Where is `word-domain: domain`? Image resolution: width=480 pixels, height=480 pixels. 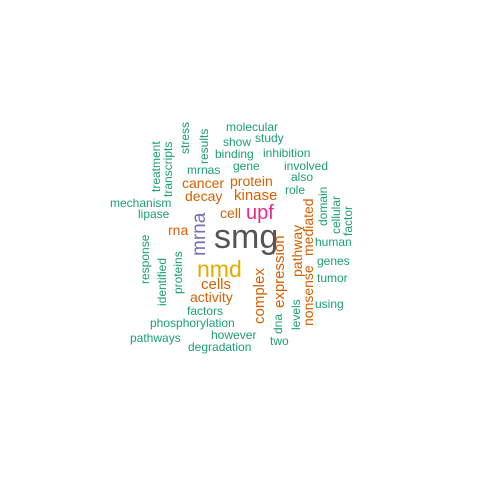
word-domain: domain is located at coordinates (323, 206).